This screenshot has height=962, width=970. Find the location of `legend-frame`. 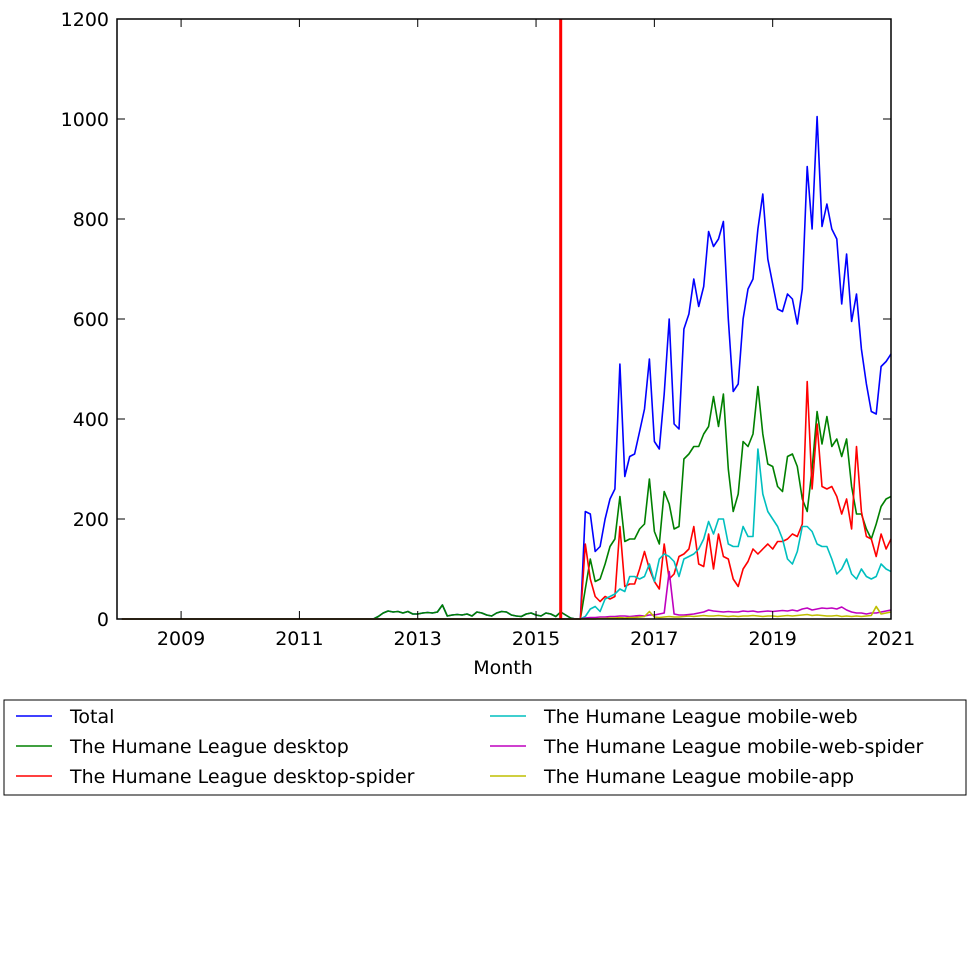

legend-frame is located at coordinates (485, 747).